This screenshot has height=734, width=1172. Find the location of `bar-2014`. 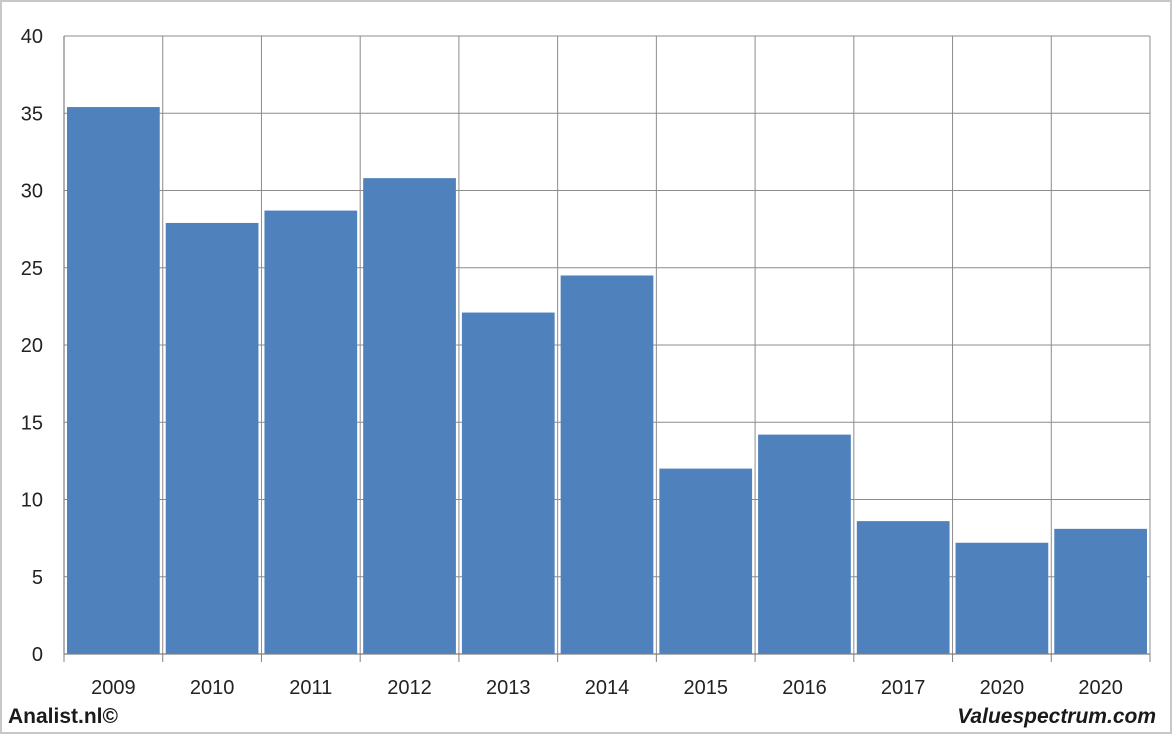

bar-2014 is located at coordinates (607, 464).